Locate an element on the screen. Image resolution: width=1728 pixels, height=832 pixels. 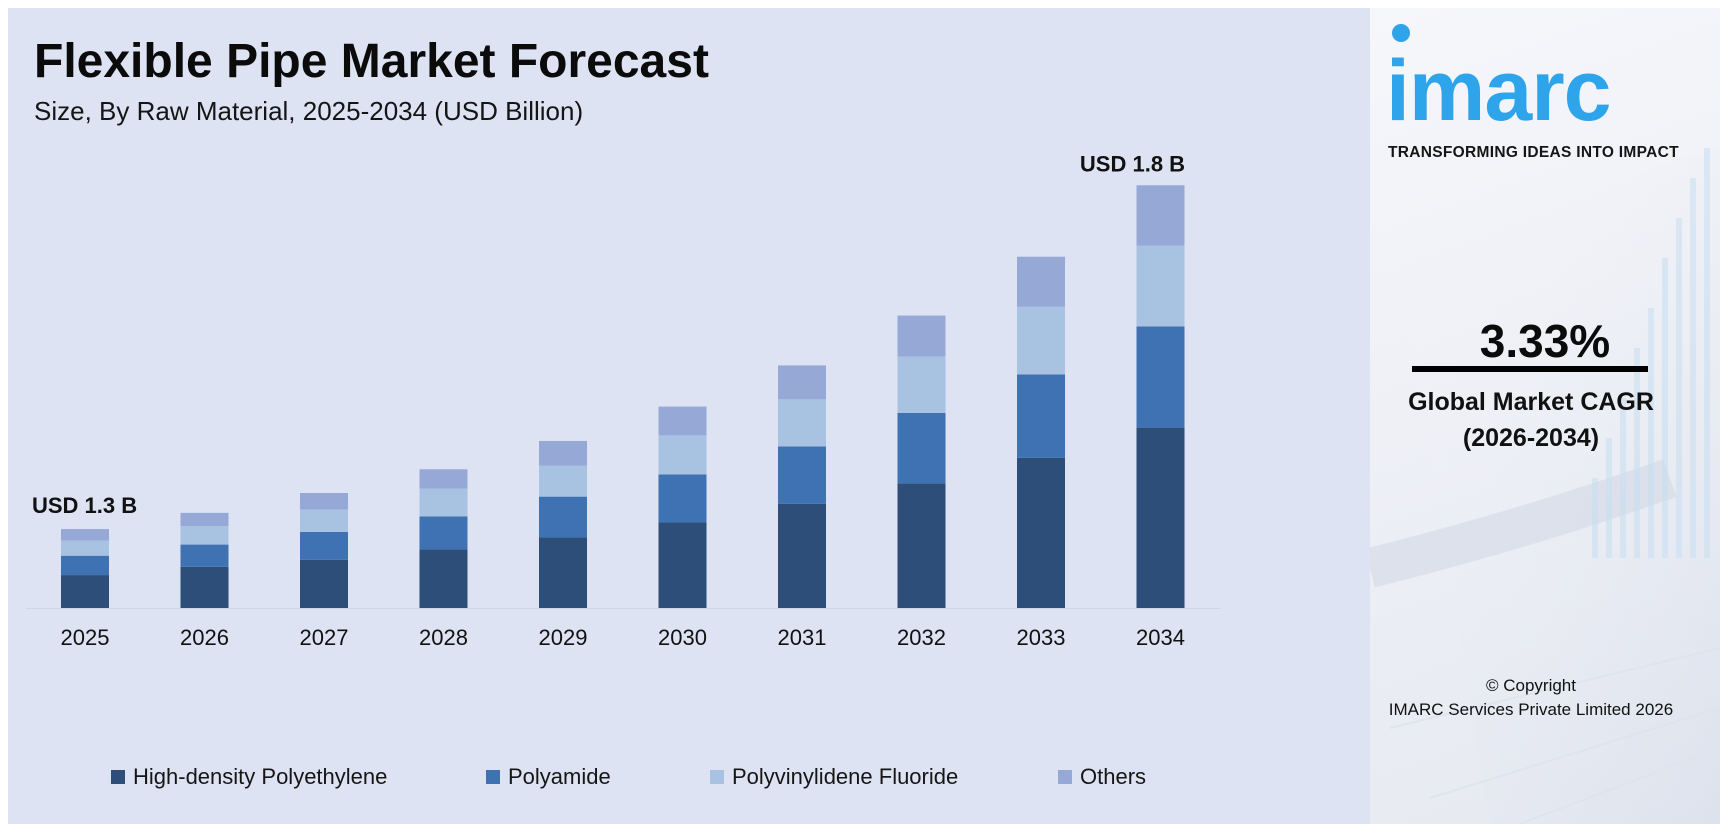
chart-title: Flexible Pipe Market Forecast is located at coordinates (371, 61).